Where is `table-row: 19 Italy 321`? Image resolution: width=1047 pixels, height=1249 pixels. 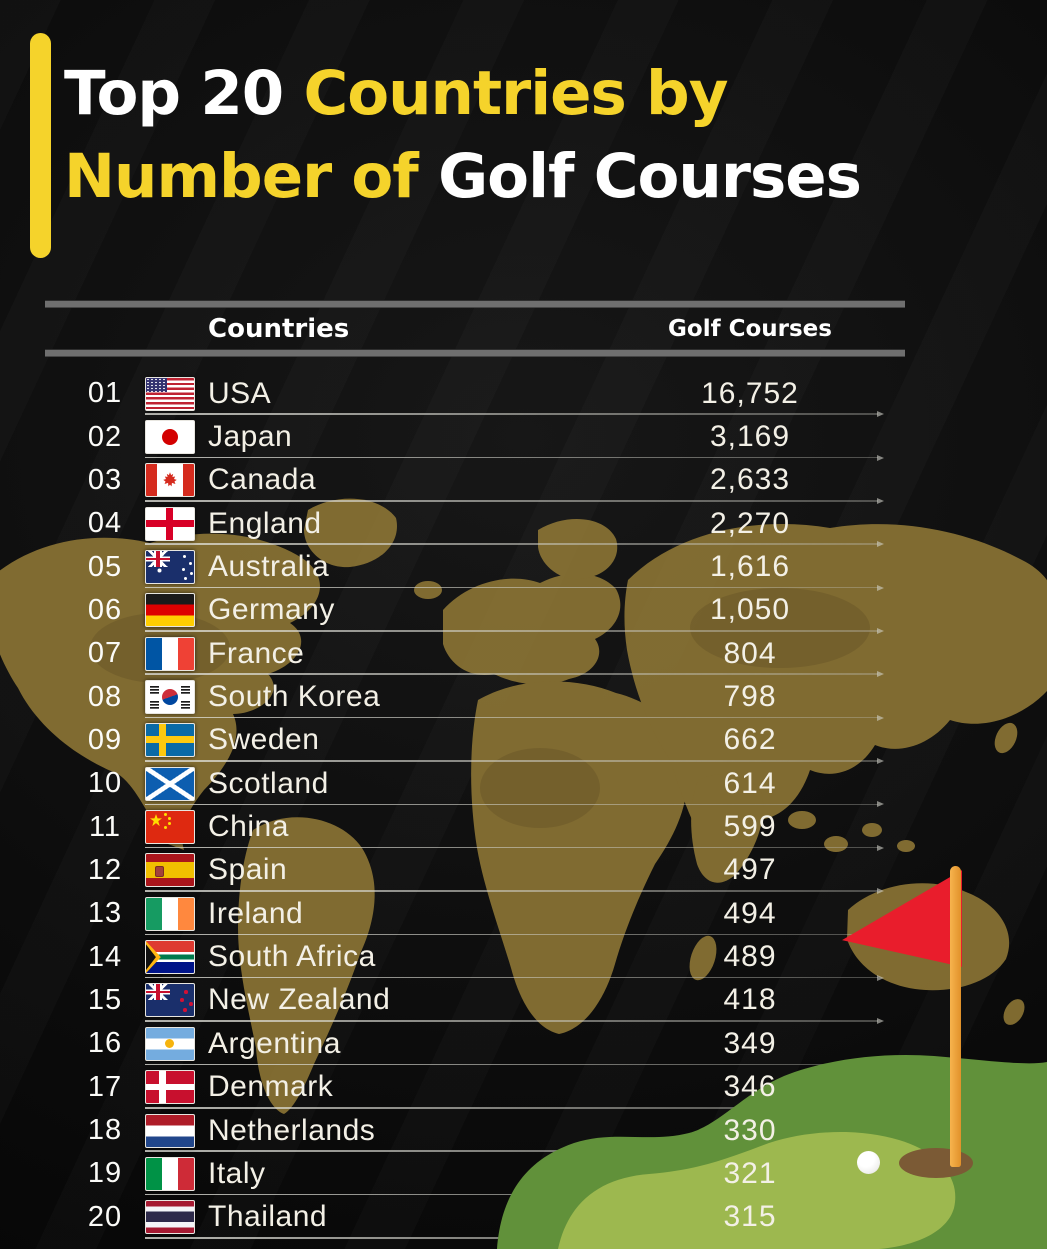 table-row: 19 Italy 321 is located at coordinates (523, 1173).